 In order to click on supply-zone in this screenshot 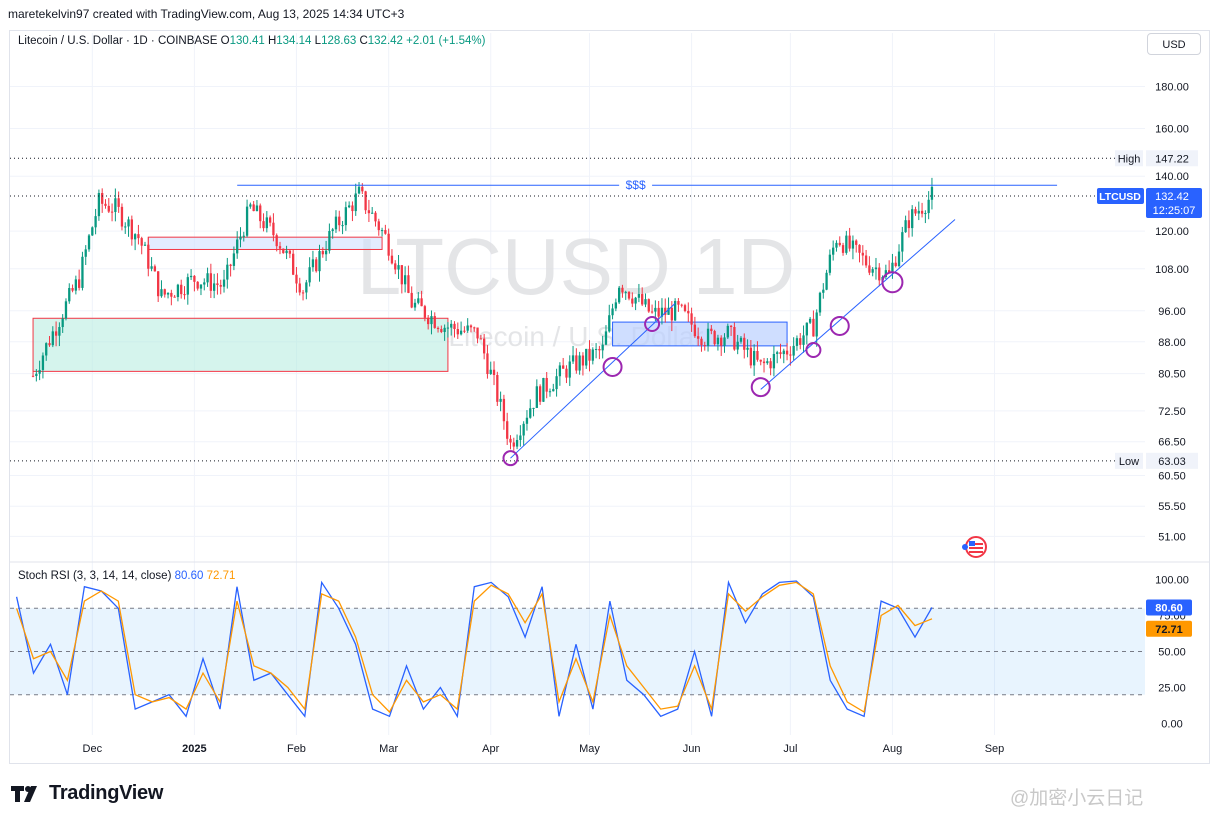, I will do `click(265, 243)`.